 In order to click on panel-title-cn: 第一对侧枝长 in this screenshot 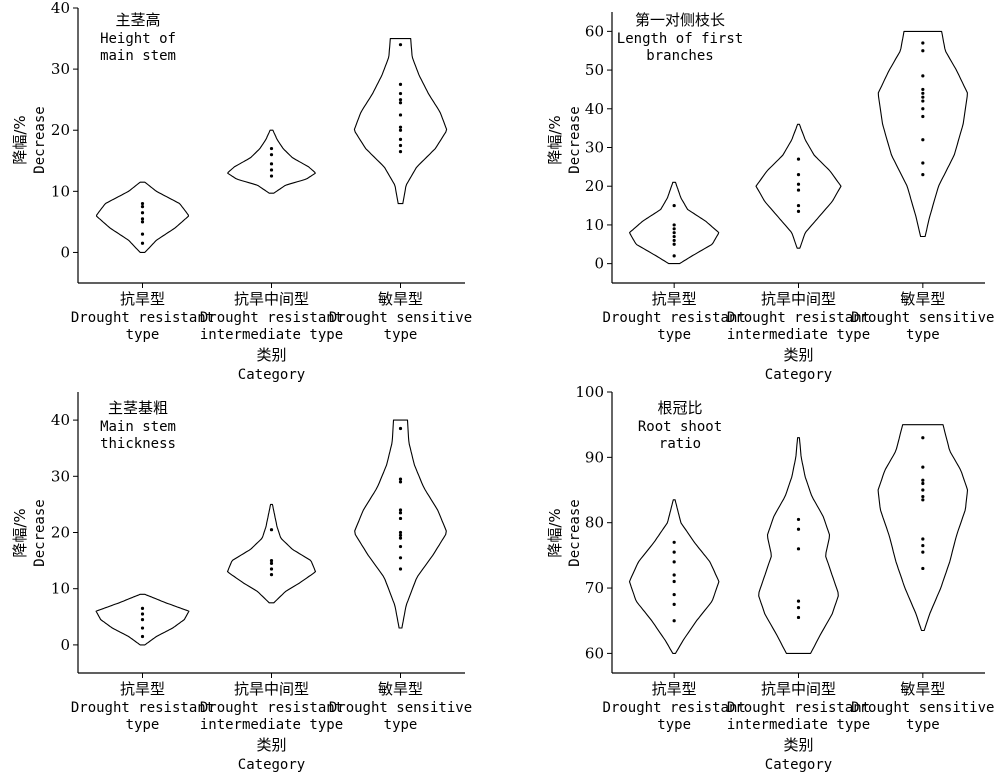, I will do `click(680, 20)`.